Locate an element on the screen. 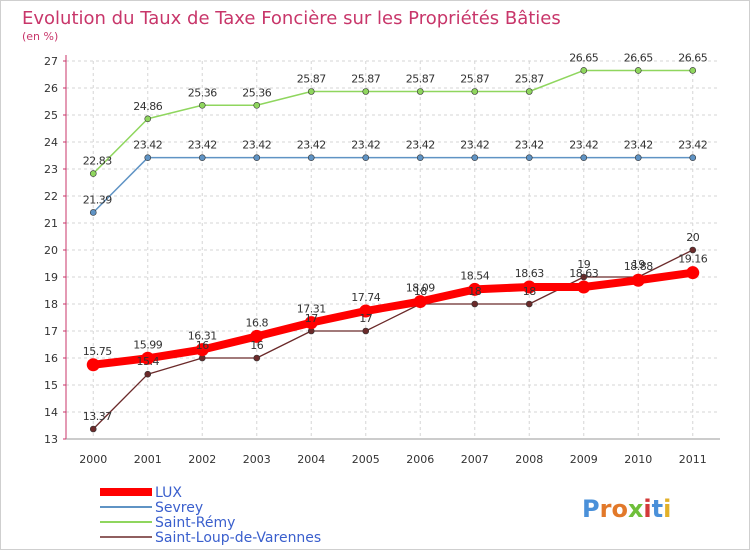  x-tick-label: 2000 is located at coordinates (93, 459).